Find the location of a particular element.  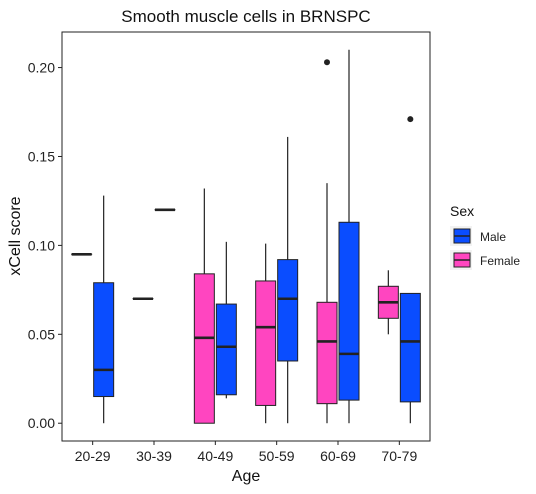

y-axis: 0.00 0.05 0.10 0.15 0.20 is located at coordinates (45, 246).